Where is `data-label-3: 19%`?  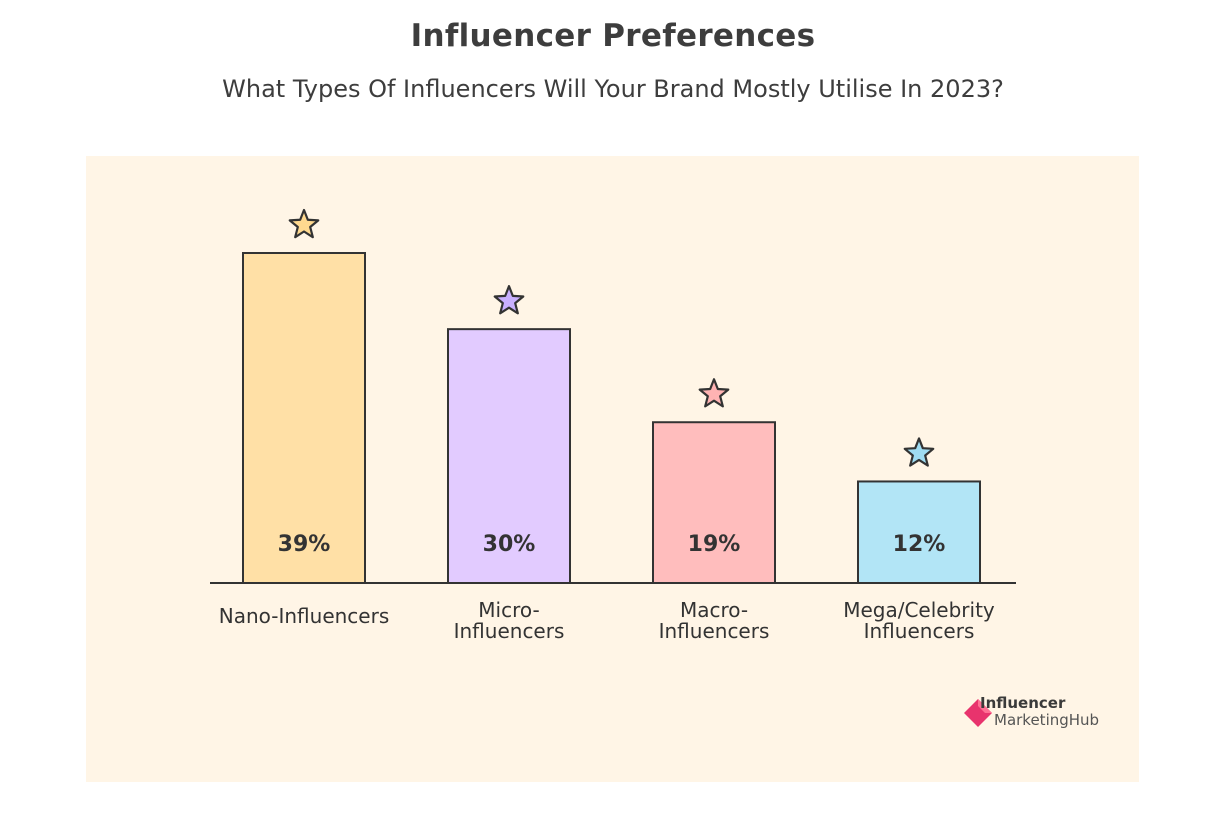
data-label-3: 19% is located at coordinates (714, 544).